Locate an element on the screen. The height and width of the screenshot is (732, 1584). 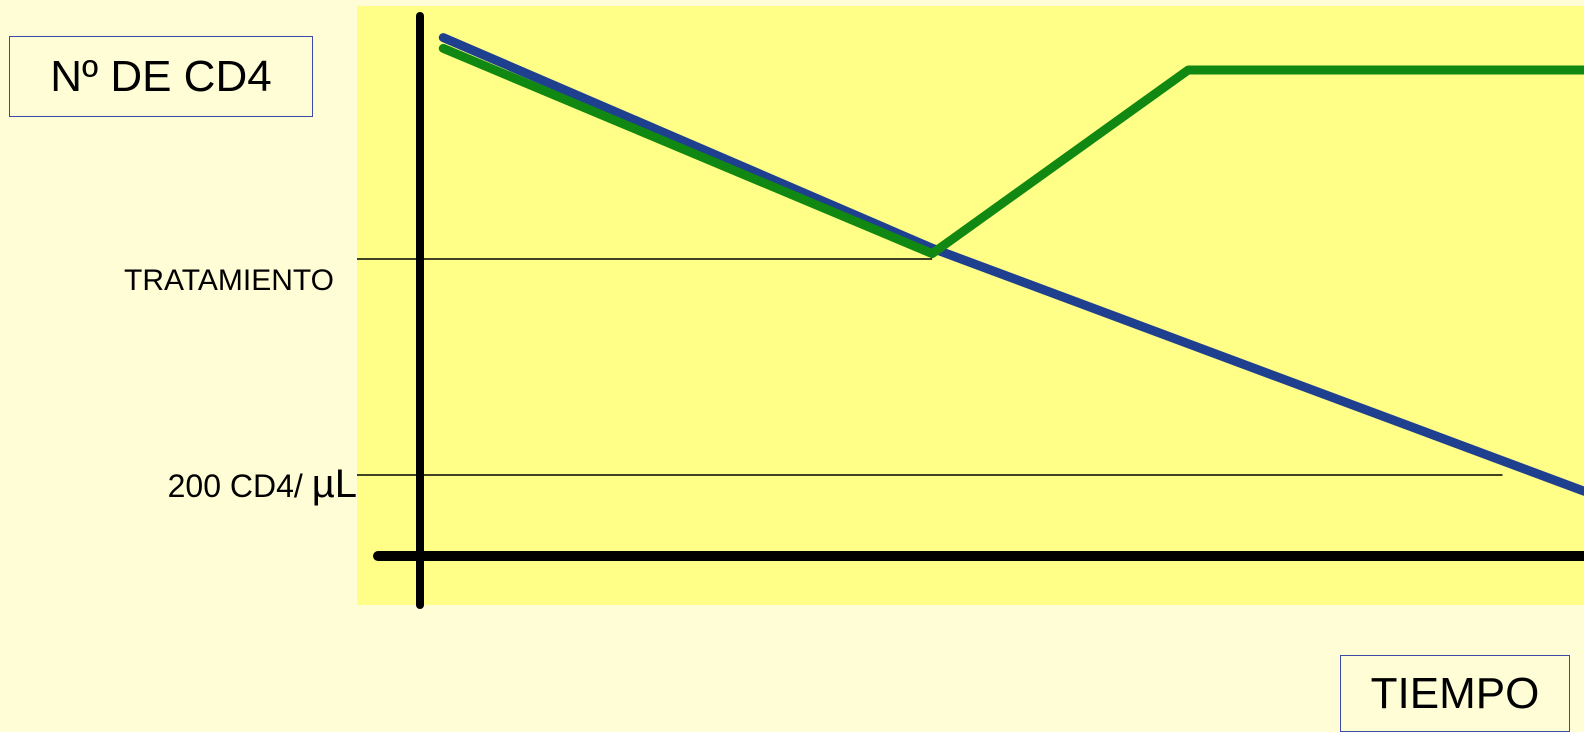
reference-label-200-cd4: 200 CD4/ µL is located at coordinates (262, 484).